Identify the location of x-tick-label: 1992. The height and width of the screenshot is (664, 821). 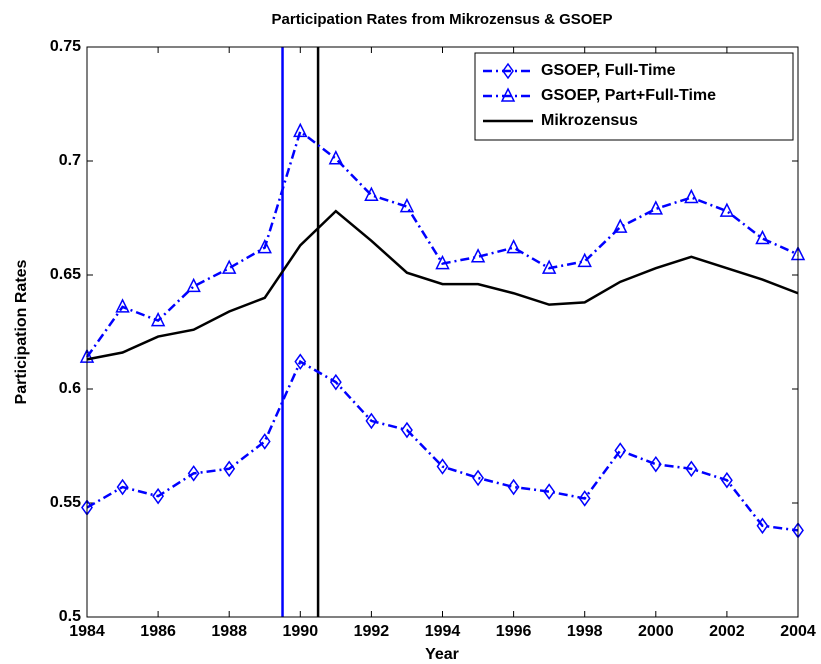
(372, 631).